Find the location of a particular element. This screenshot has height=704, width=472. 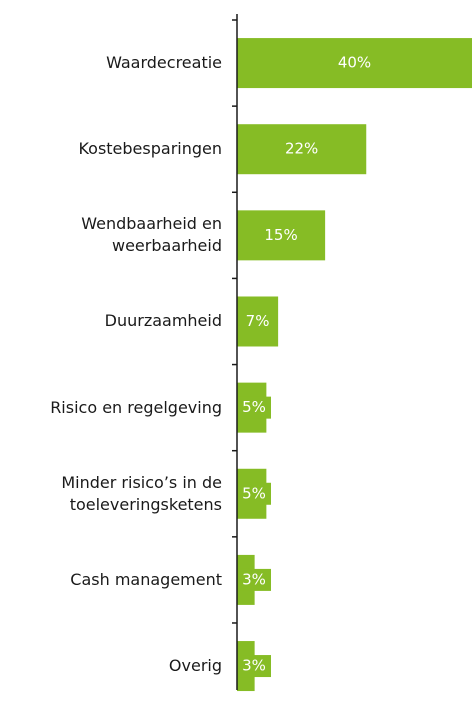

category-label-box: Minder risico’s in de toeleveringsketens is located at coordinates (141, 493).